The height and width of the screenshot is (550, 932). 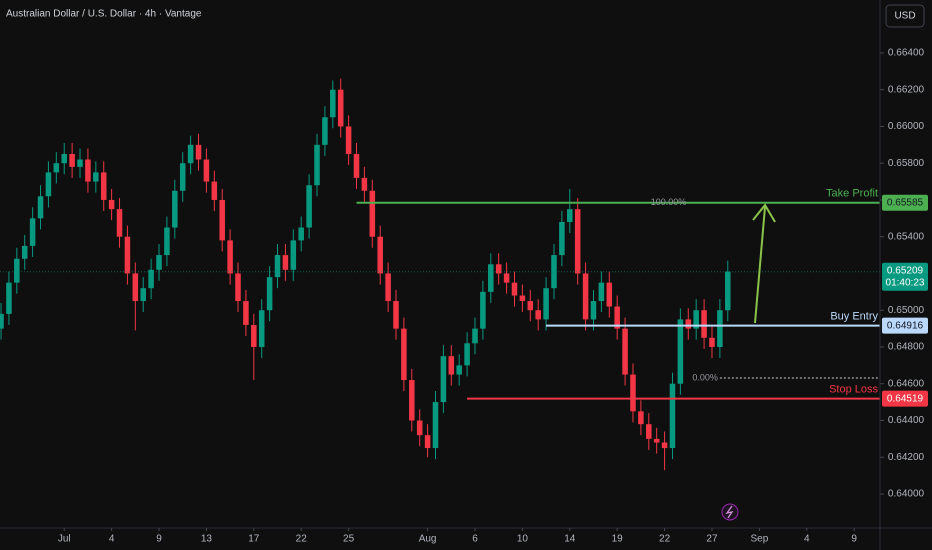 I want to click on currency-button, so click(x=905, y=16).